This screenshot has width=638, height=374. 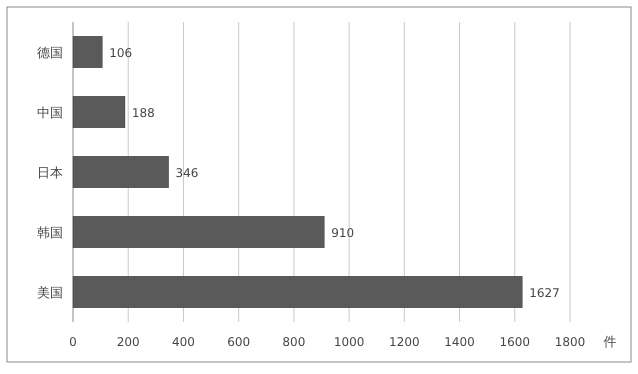 What do you see at coordinates (143, 113) in the screenshot?
I see `data-label: 188` at bounding box center [143, 113].